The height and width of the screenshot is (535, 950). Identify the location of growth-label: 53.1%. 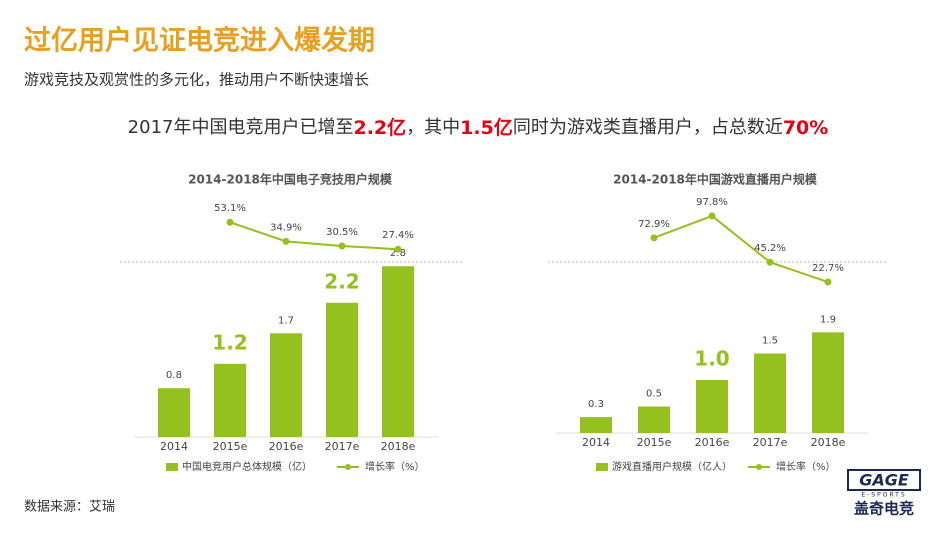
(230, 208).